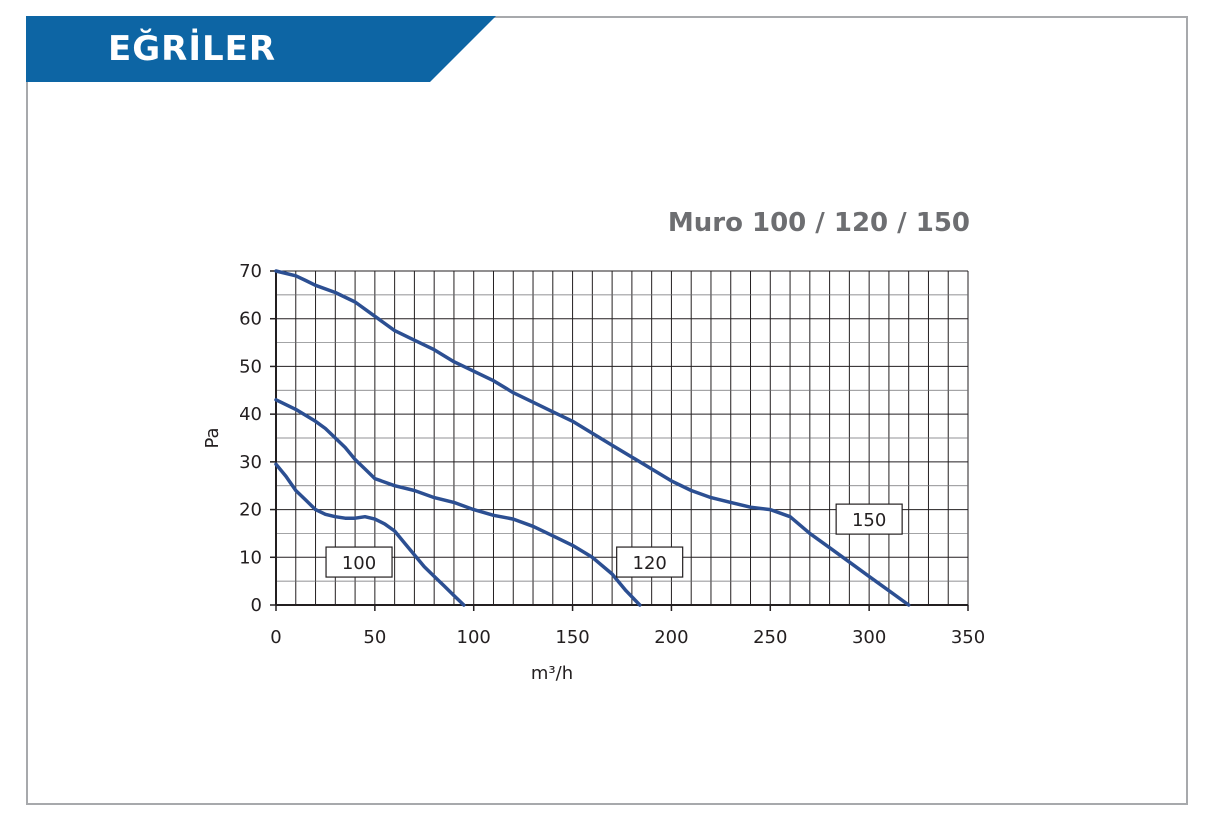 Image resolution: width=1214 pixels, height=828 pixels. What do you see at coordinates (474, 637) in the screenshot?
I see `x-tick-label: 100` at bounding box center [474, 637].